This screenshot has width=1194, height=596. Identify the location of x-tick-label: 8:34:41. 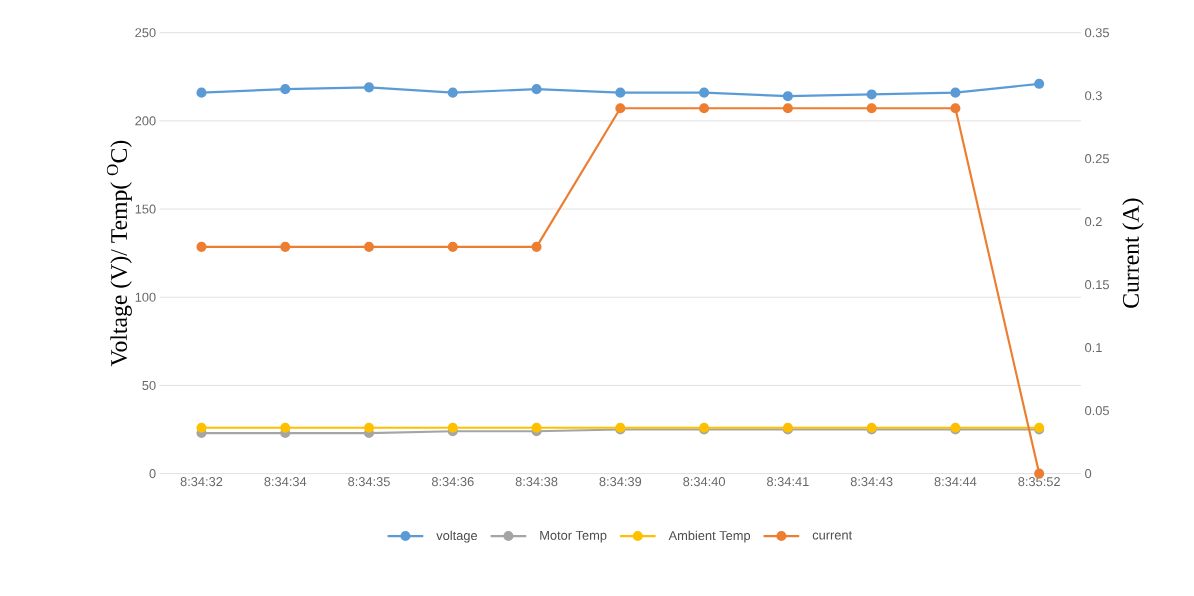
(788, 481).